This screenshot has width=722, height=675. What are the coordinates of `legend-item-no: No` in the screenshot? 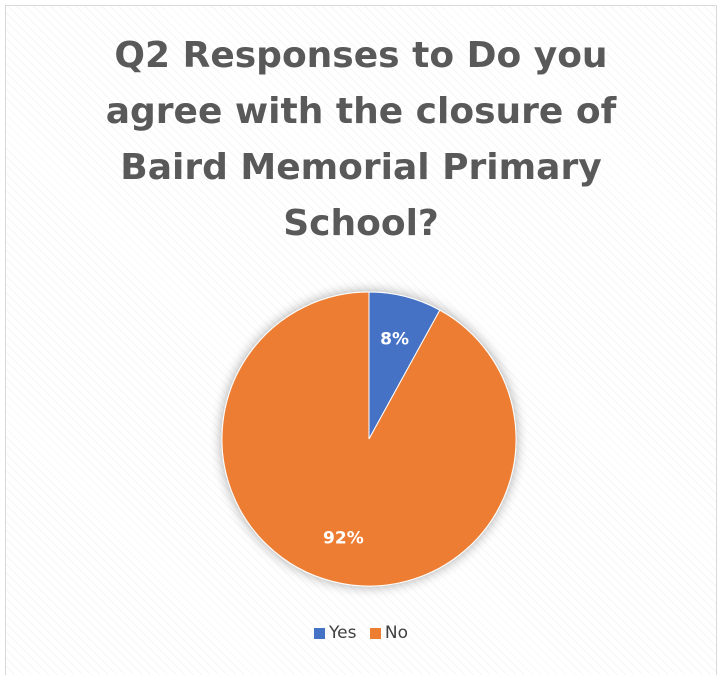 It's located at (388, 633).